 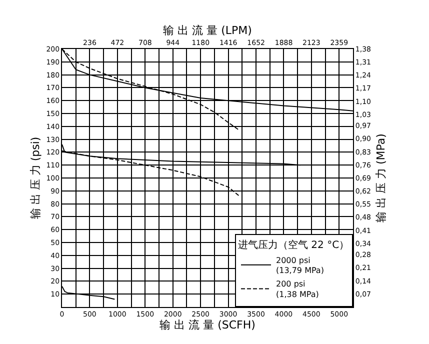 What do you see at coordinates (208, 325) in the screenshot?
I see `x-axis-title: 输 出 流 量 (SCFH)` at bounding box center [208, 325].